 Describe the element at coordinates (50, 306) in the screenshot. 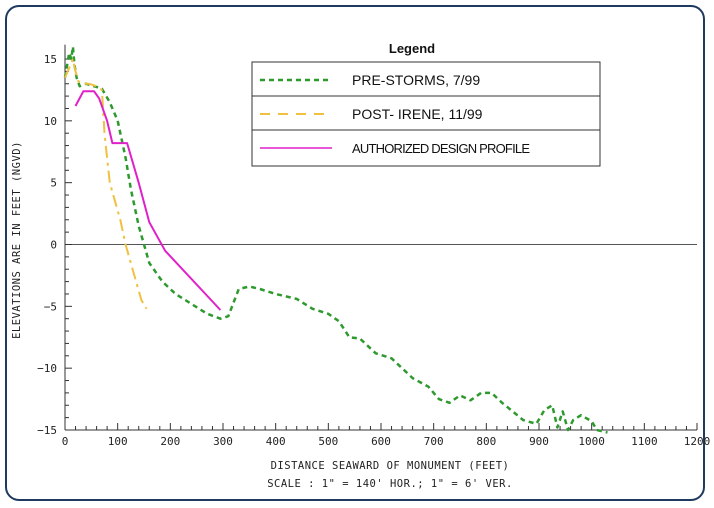

I see `y-tick-label: −5` at that location.